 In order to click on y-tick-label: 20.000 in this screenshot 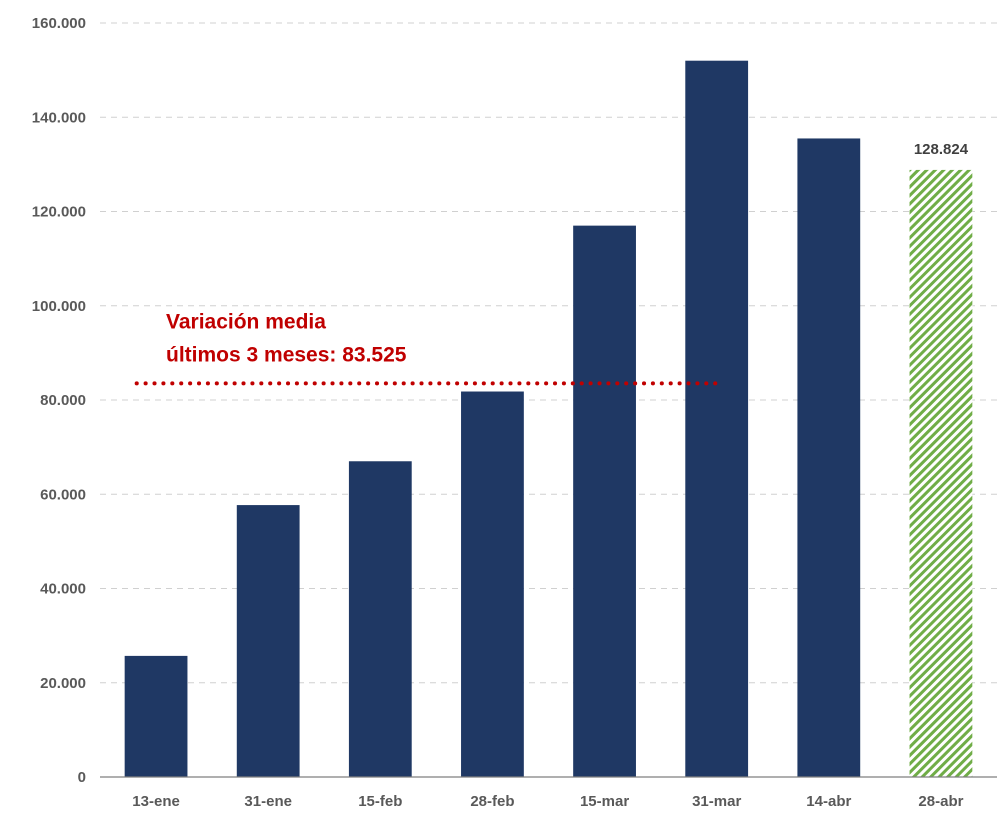, I will do `click(63, 683)`.